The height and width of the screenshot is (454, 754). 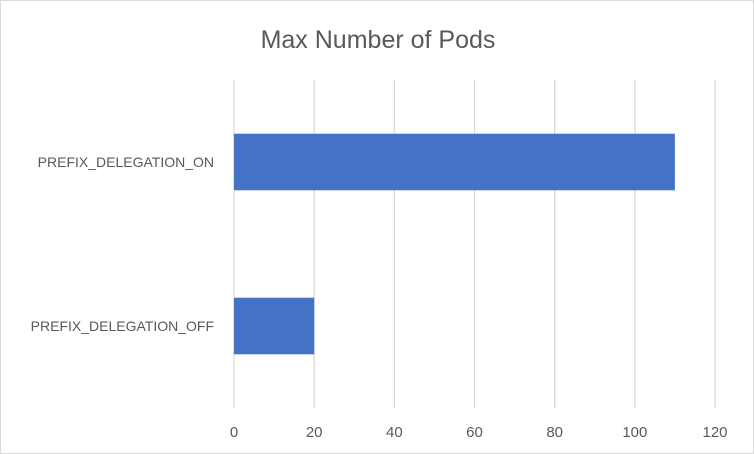 I want to click on x-tick-label-60: 60, so click(x=474, y=432).